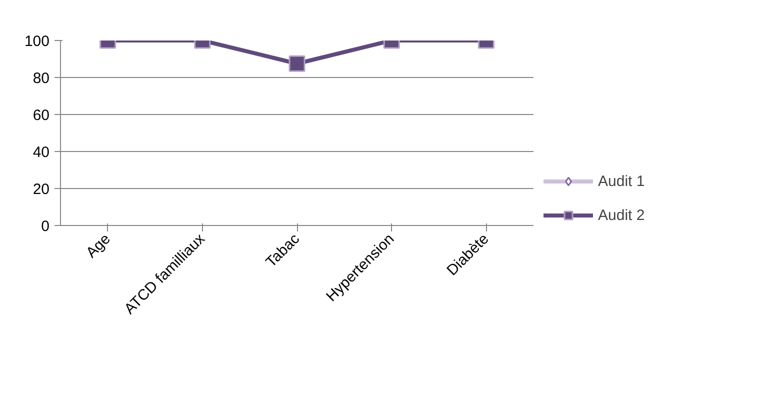  What do you see at coordinates (41, 115) in the screenshot?
I see `y-tick-label: 60` at bounding box center [41, 115].